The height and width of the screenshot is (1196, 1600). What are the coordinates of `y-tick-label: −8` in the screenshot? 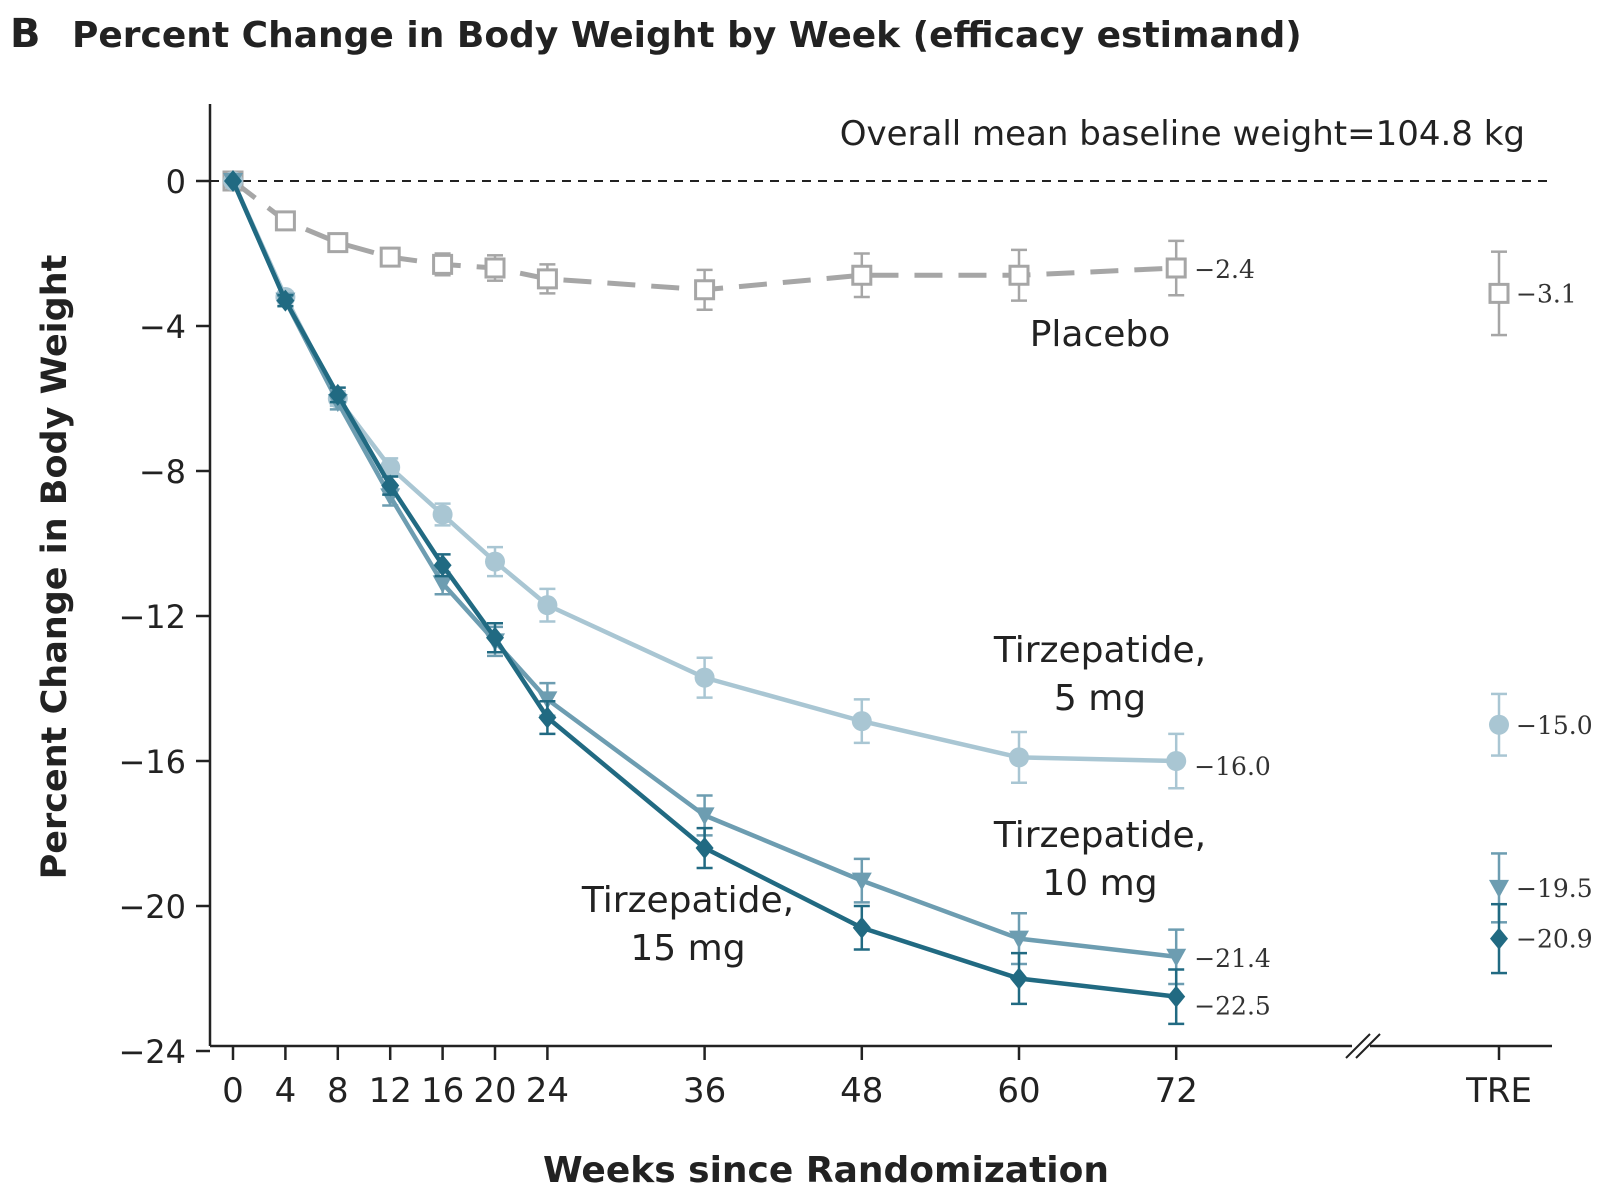 It's located at (162, 472).